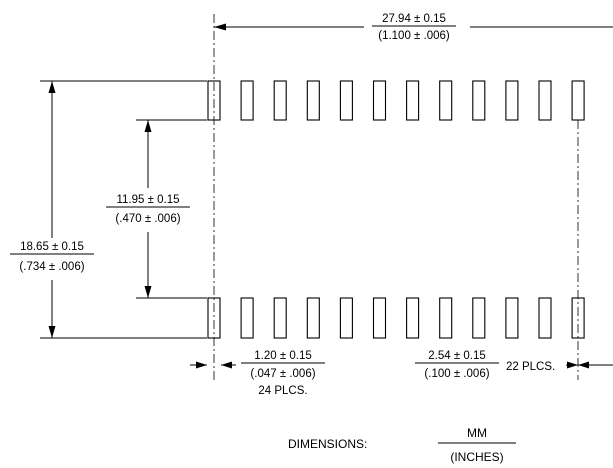 The width and height of the screenshot is (613, 468). I want to click on pitch-dimension: 2.54 ± 0.15 (.100 ± .006) 22 PLCS., so click(514, 365).